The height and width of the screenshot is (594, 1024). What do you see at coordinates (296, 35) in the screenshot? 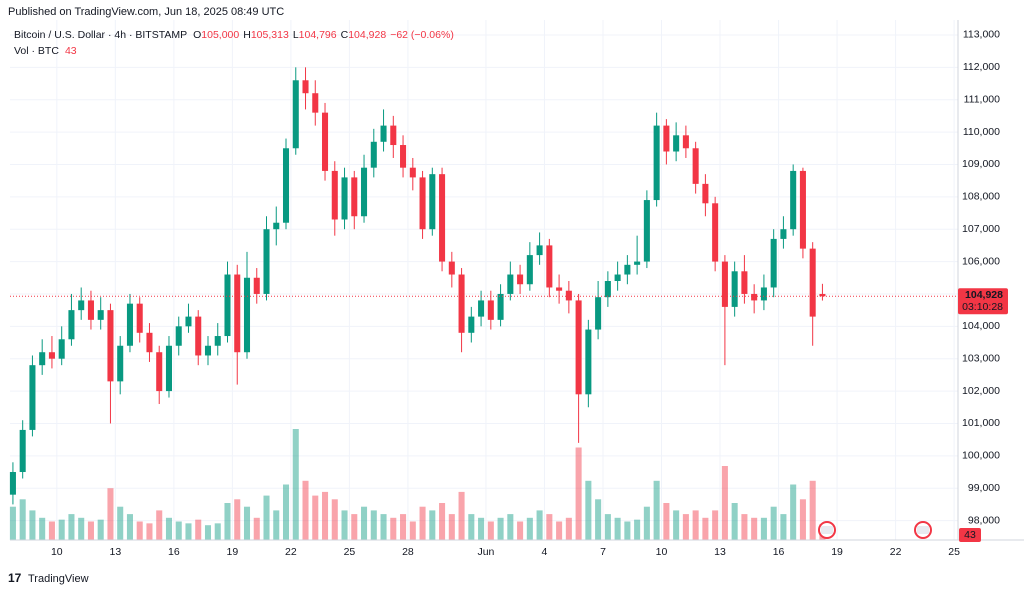
I see `ohlc-label: L` at bounding box center [296, 35].